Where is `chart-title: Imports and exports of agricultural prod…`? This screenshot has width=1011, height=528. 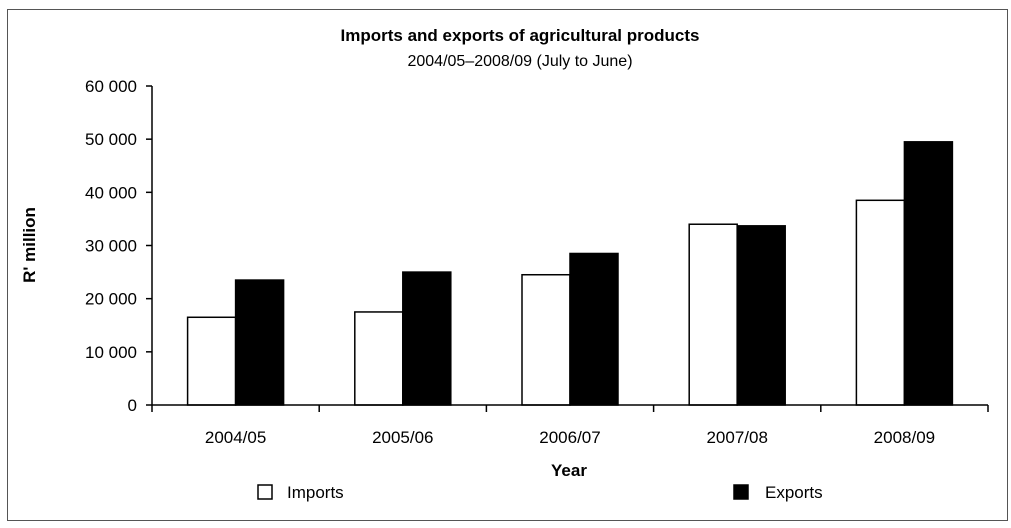 chart-title: Imports and exports of agricultural prod… is located at coordinates (520, 35).